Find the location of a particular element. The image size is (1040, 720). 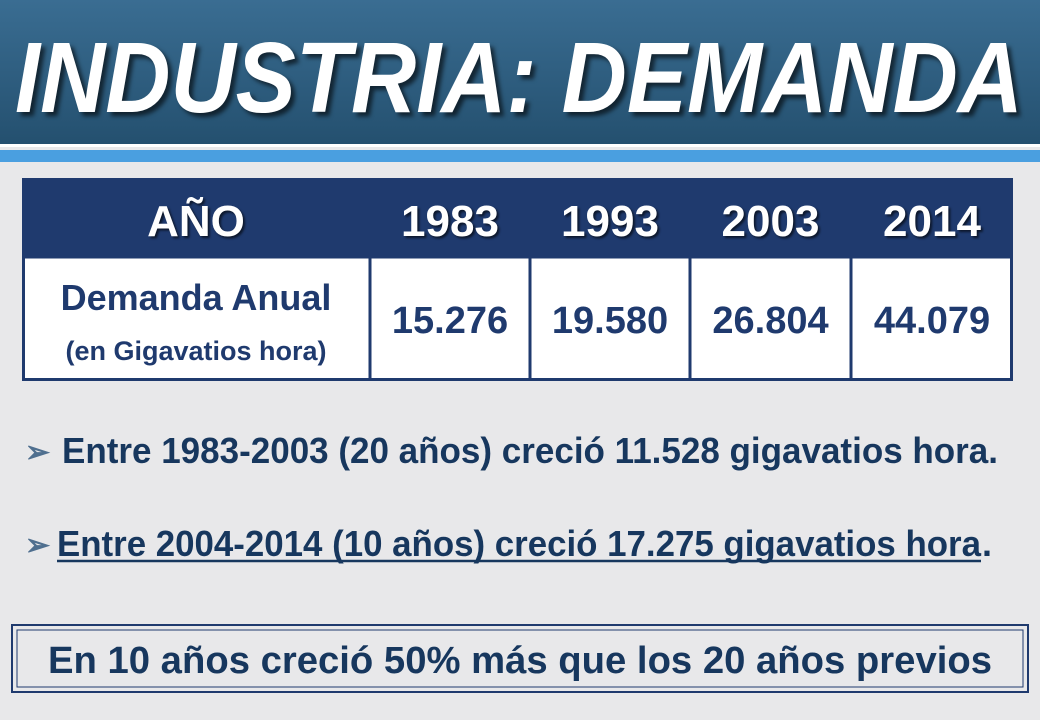

table-cell: 44.079 is located at coordinates (932, 321).